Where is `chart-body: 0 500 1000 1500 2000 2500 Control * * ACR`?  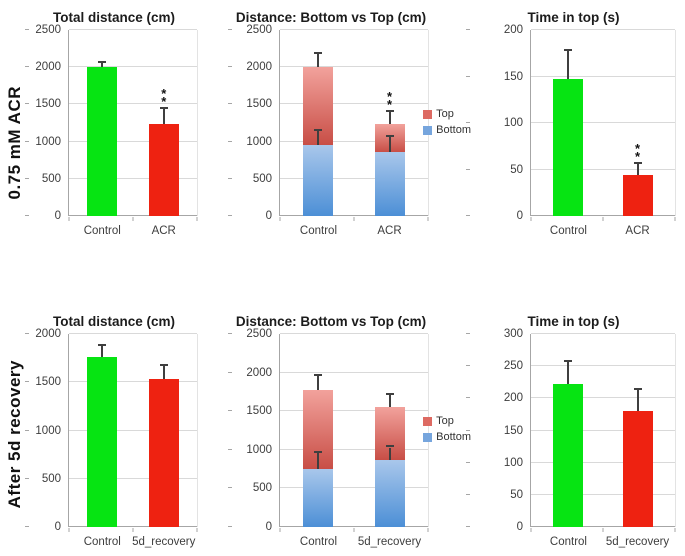
chart-body: 0 500 1000 1500 2000 2500 Control * * ACR is located at coordinates (129, 130).